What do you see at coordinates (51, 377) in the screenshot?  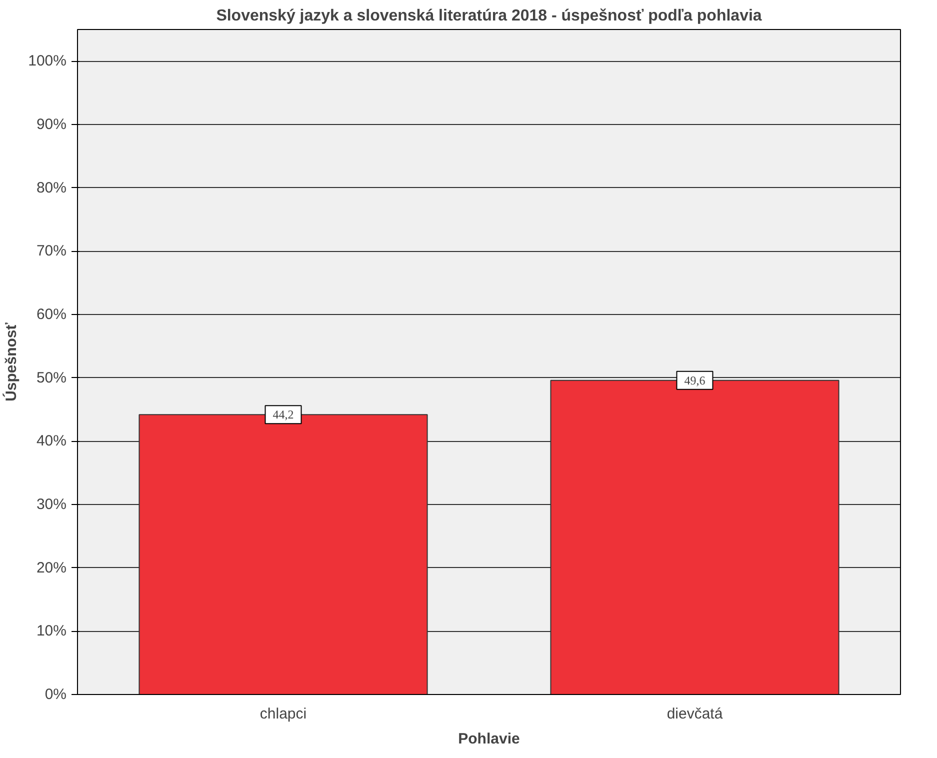 I see `y-tick-label: 50%` at bounding box center [51, 377].